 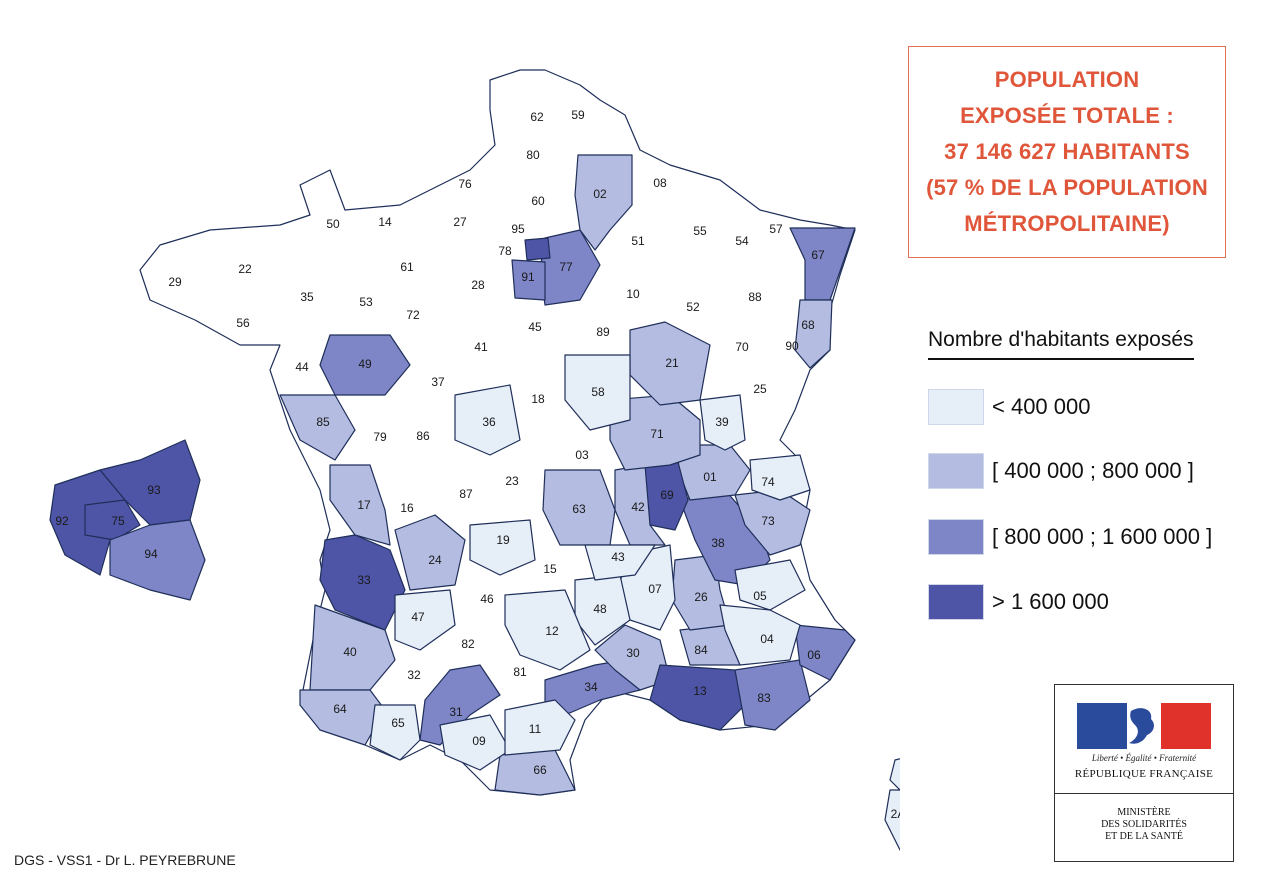 I want to click on dept-label: 21, so click(x=672, y=363).